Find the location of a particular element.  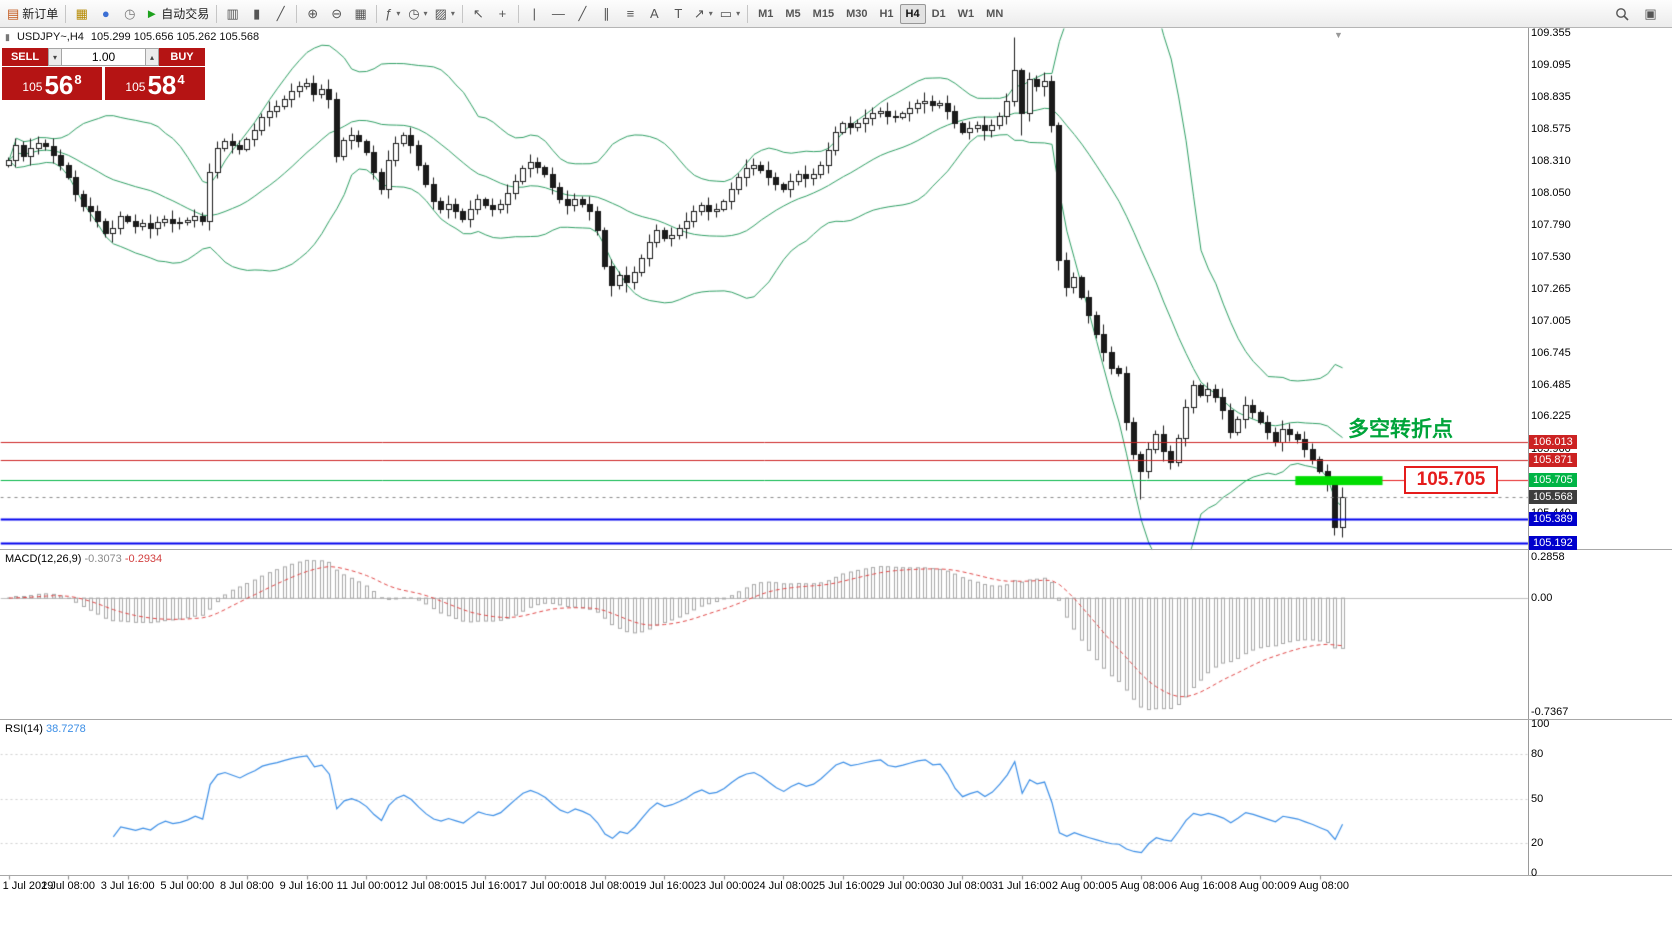

time-axis-label: 11 Jul 00:00 is located at coordinates (366, 886).